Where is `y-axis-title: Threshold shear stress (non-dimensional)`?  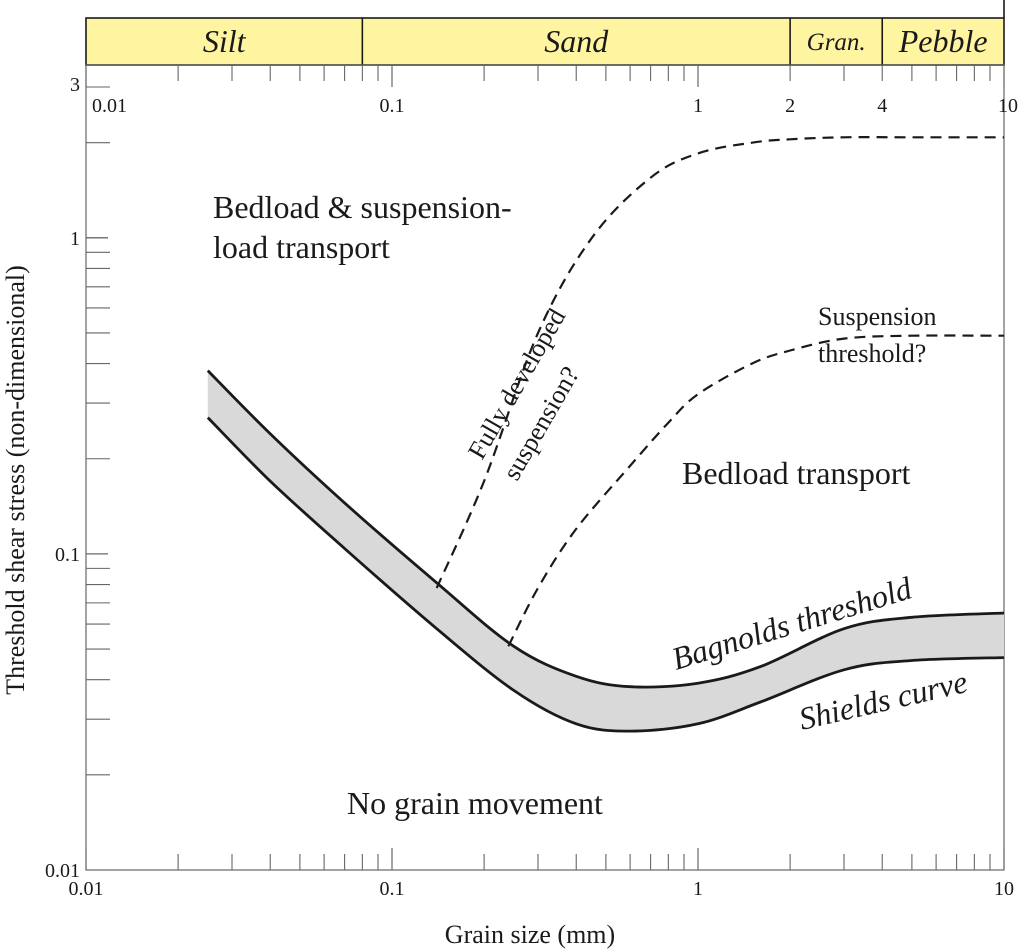
y-axis-title: Threshold shear stress (non-dimensional) is located at coordinates (15, 480).